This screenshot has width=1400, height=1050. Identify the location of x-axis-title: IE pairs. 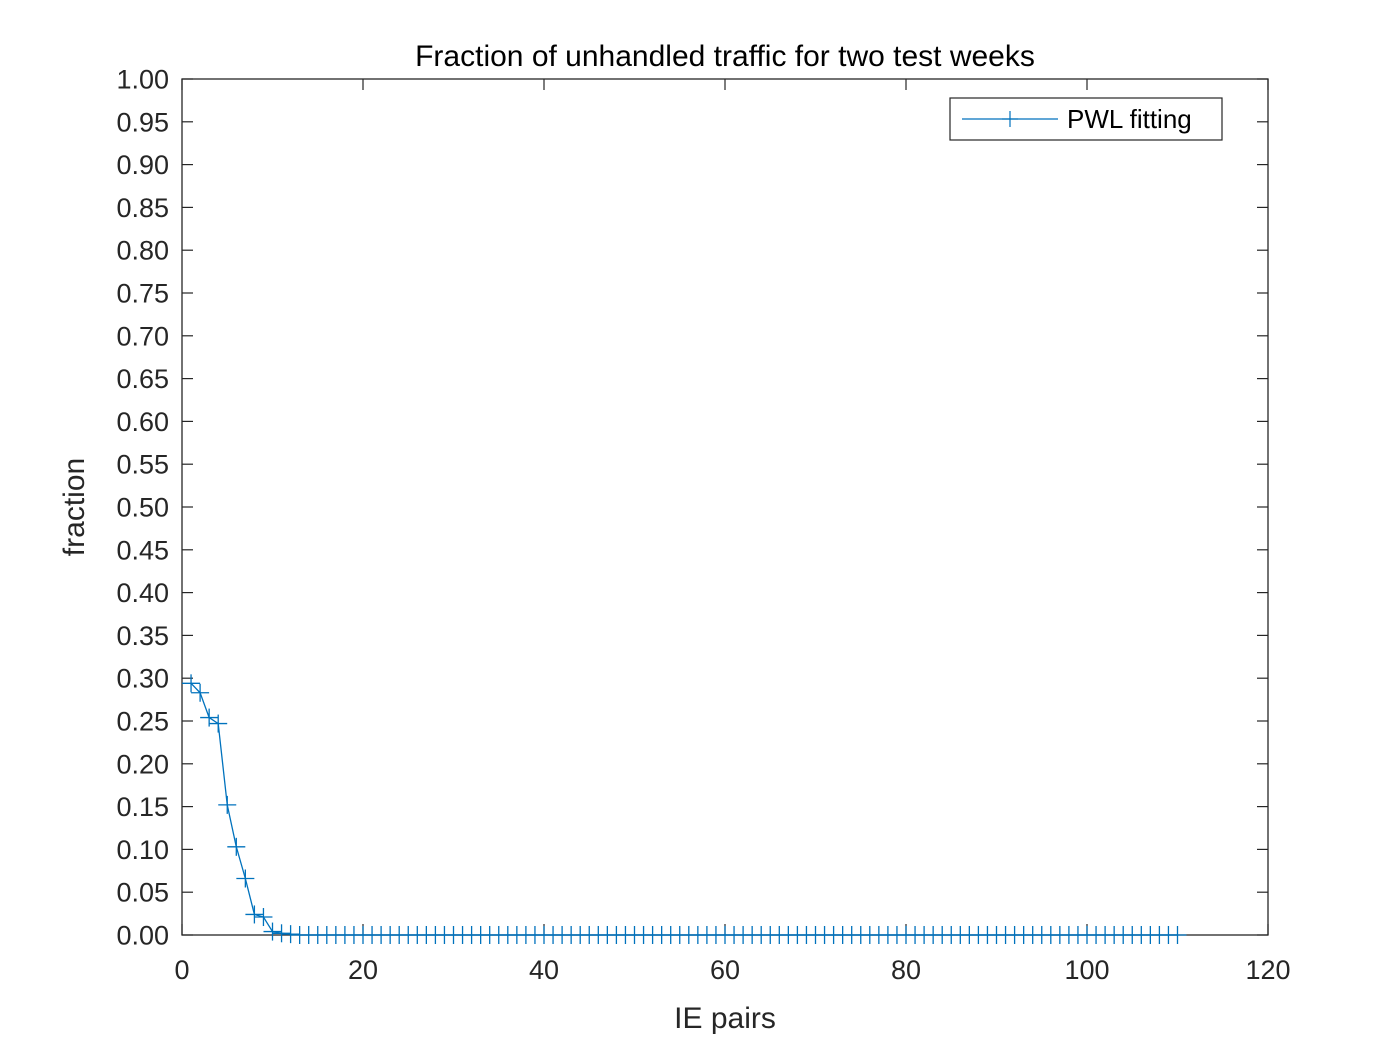
(725, 1018).